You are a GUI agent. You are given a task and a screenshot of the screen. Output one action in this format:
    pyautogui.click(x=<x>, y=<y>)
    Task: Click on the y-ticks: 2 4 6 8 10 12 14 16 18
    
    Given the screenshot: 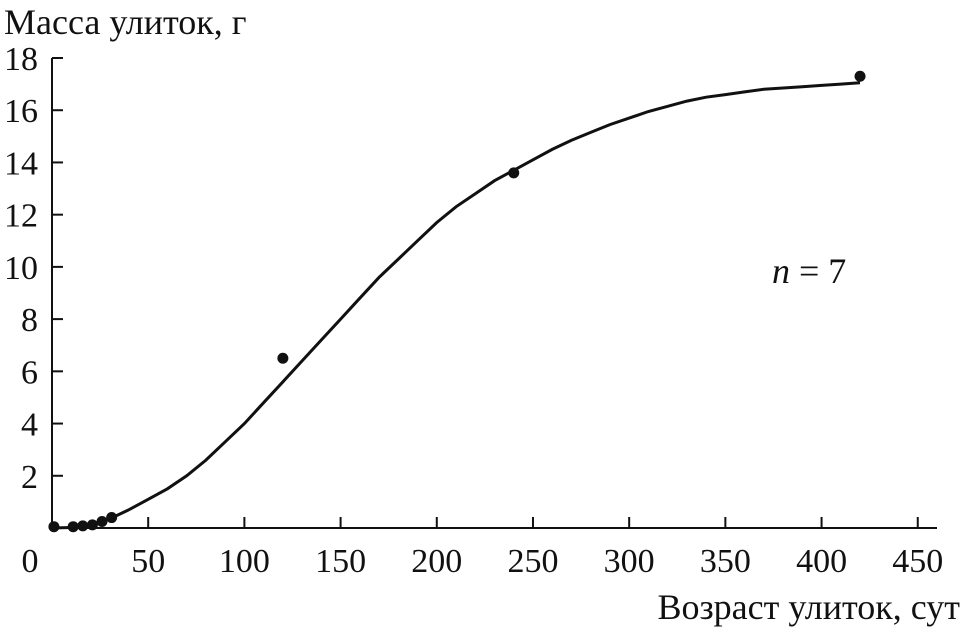 What is the action you would take?
    pyautogui.click(x=33, y=268)
    